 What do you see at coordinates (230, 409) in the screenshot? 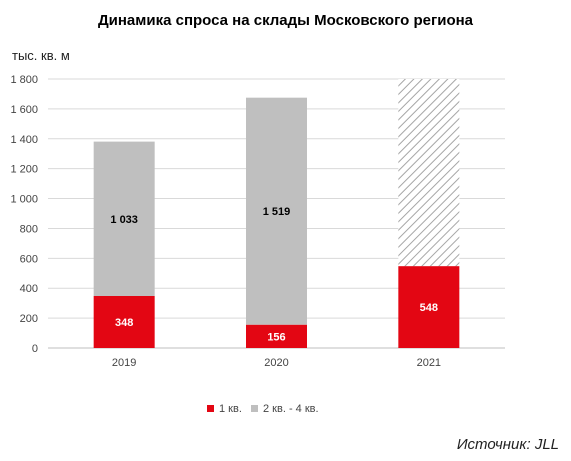
I see `legend-entry: 1 кв.` at bounding box center [230, 409].